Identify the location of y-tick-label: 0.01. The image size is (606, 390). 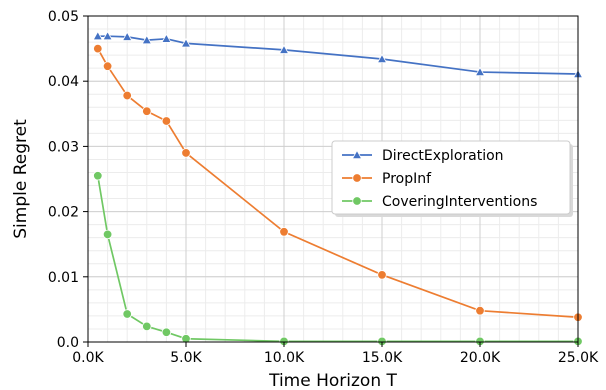
(63, 278).